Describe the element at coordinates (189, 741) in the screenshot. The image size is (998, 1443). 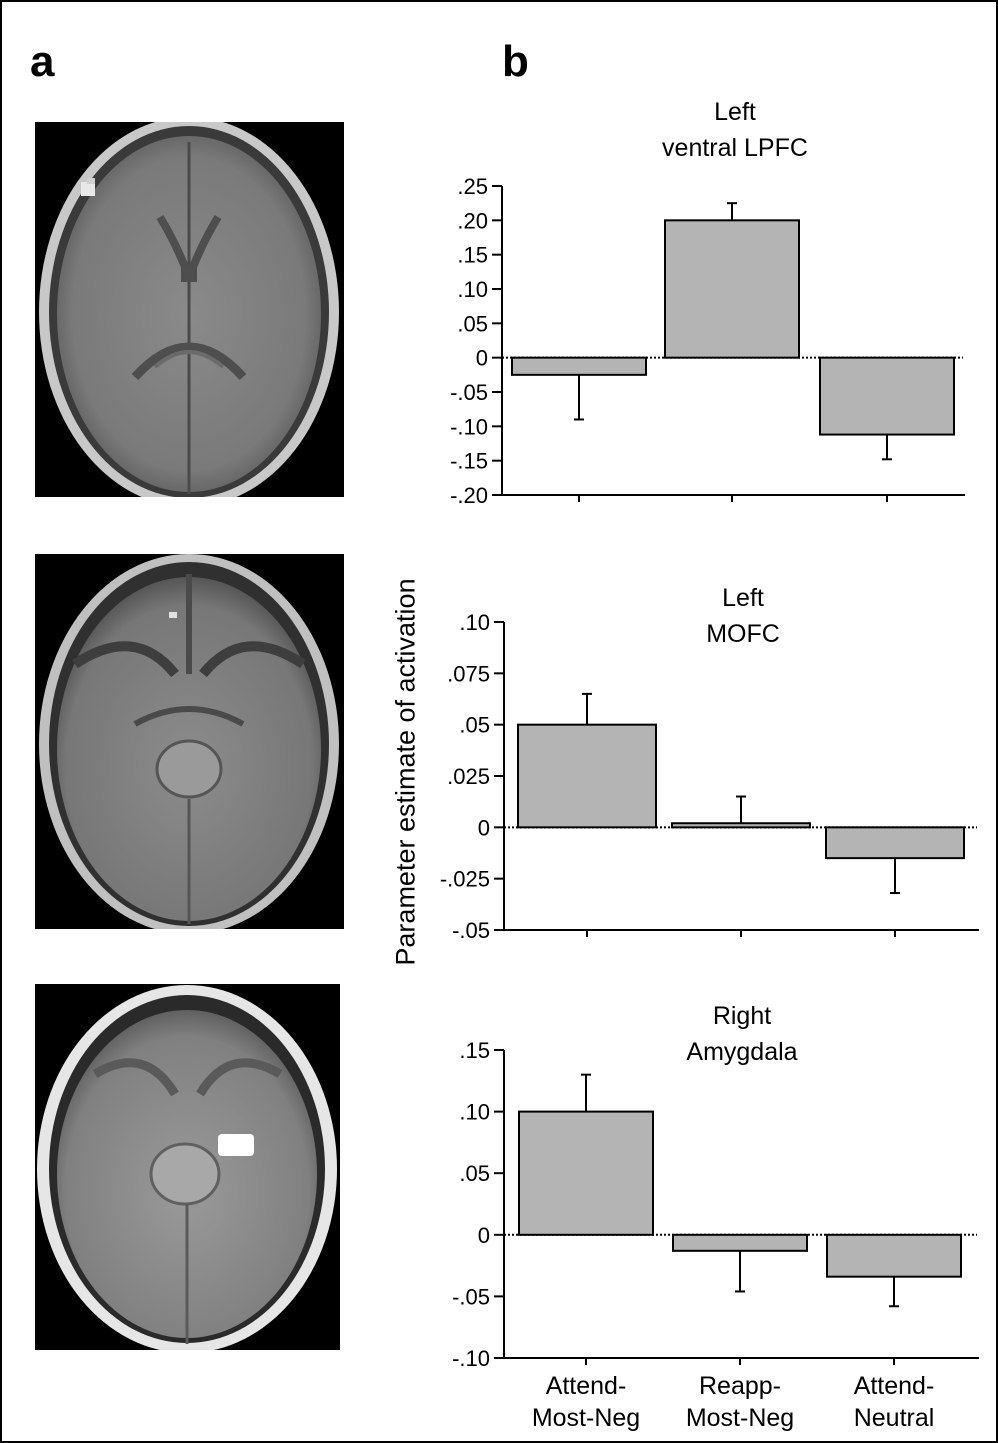
I see `brain-slice-mofc` at that location.